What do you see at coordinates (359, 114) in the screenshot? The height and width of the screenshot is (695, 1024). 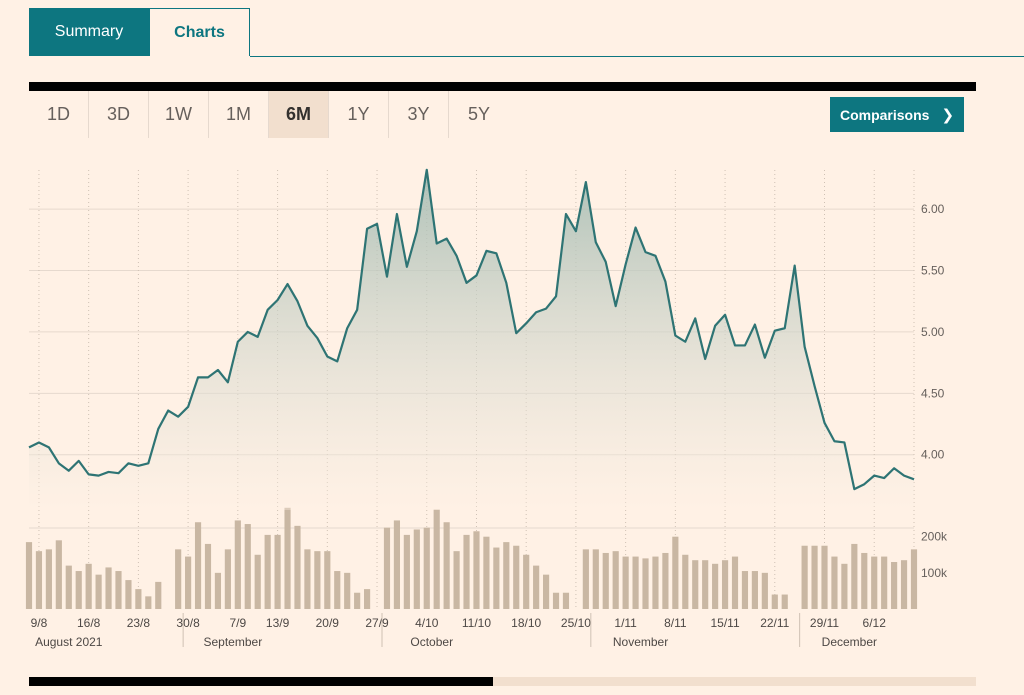 I see `range-1y: 1Y` at bounding box center [359, 114].